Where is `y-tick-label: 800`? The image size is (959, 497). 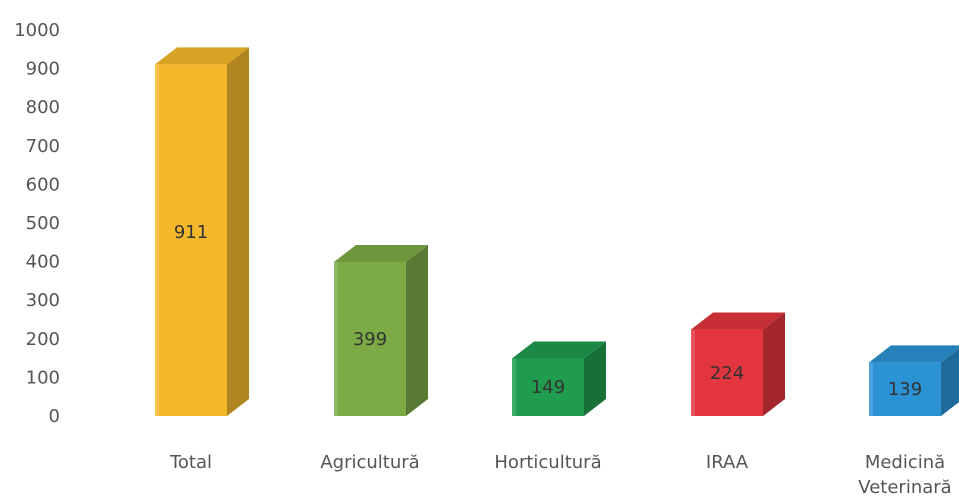 y-tick-label: 800 is located at coordinates (43, 107).